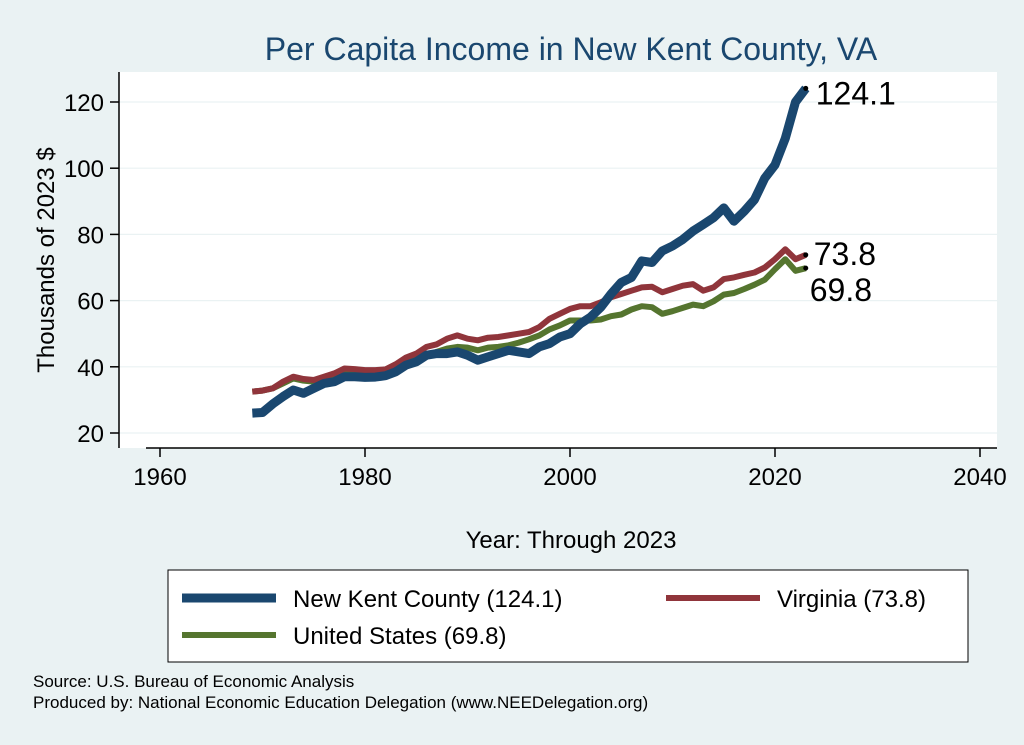 This screenshot has width=1024, height=745. Describe the element at coordinates (851, 599) in the screenshot. I see `legend-label: Virginia (73.8)` at that location.